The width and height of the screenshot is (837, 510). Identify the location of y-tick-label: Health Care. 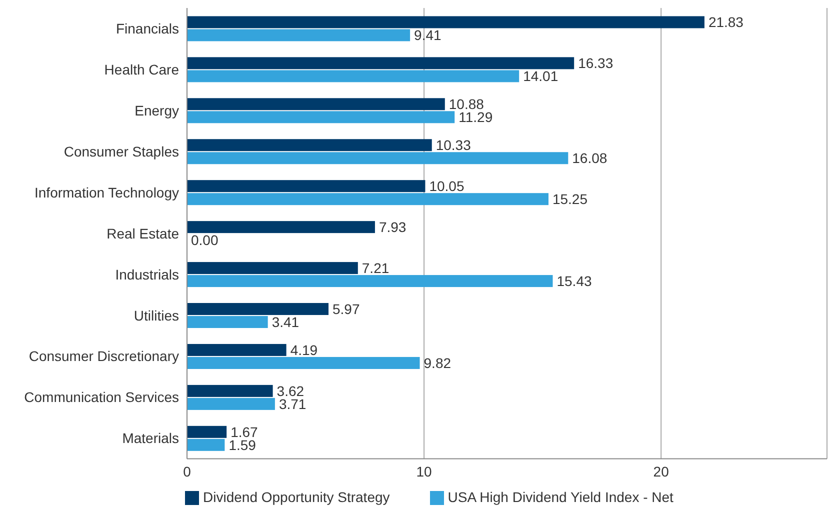
(142, 69).